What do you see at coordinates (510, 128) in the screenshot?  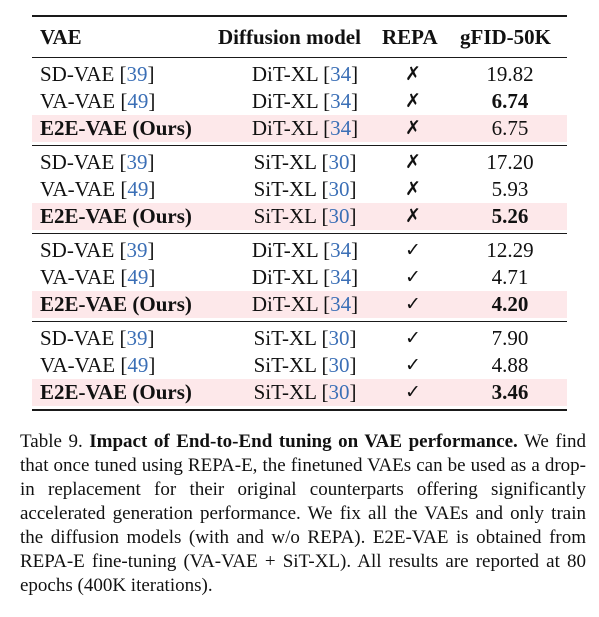 I see `cell-gfid: 6.75` at bounding box center [510, 128].